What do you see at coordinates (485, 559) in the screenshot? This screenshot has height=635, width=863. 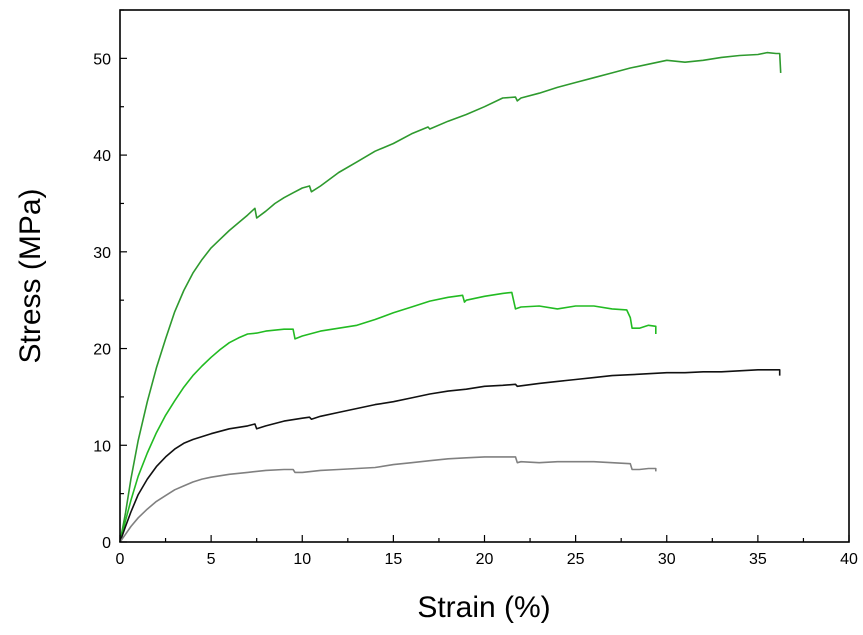 I see `x-tick-label: 20` at bounding box center [485, 559].